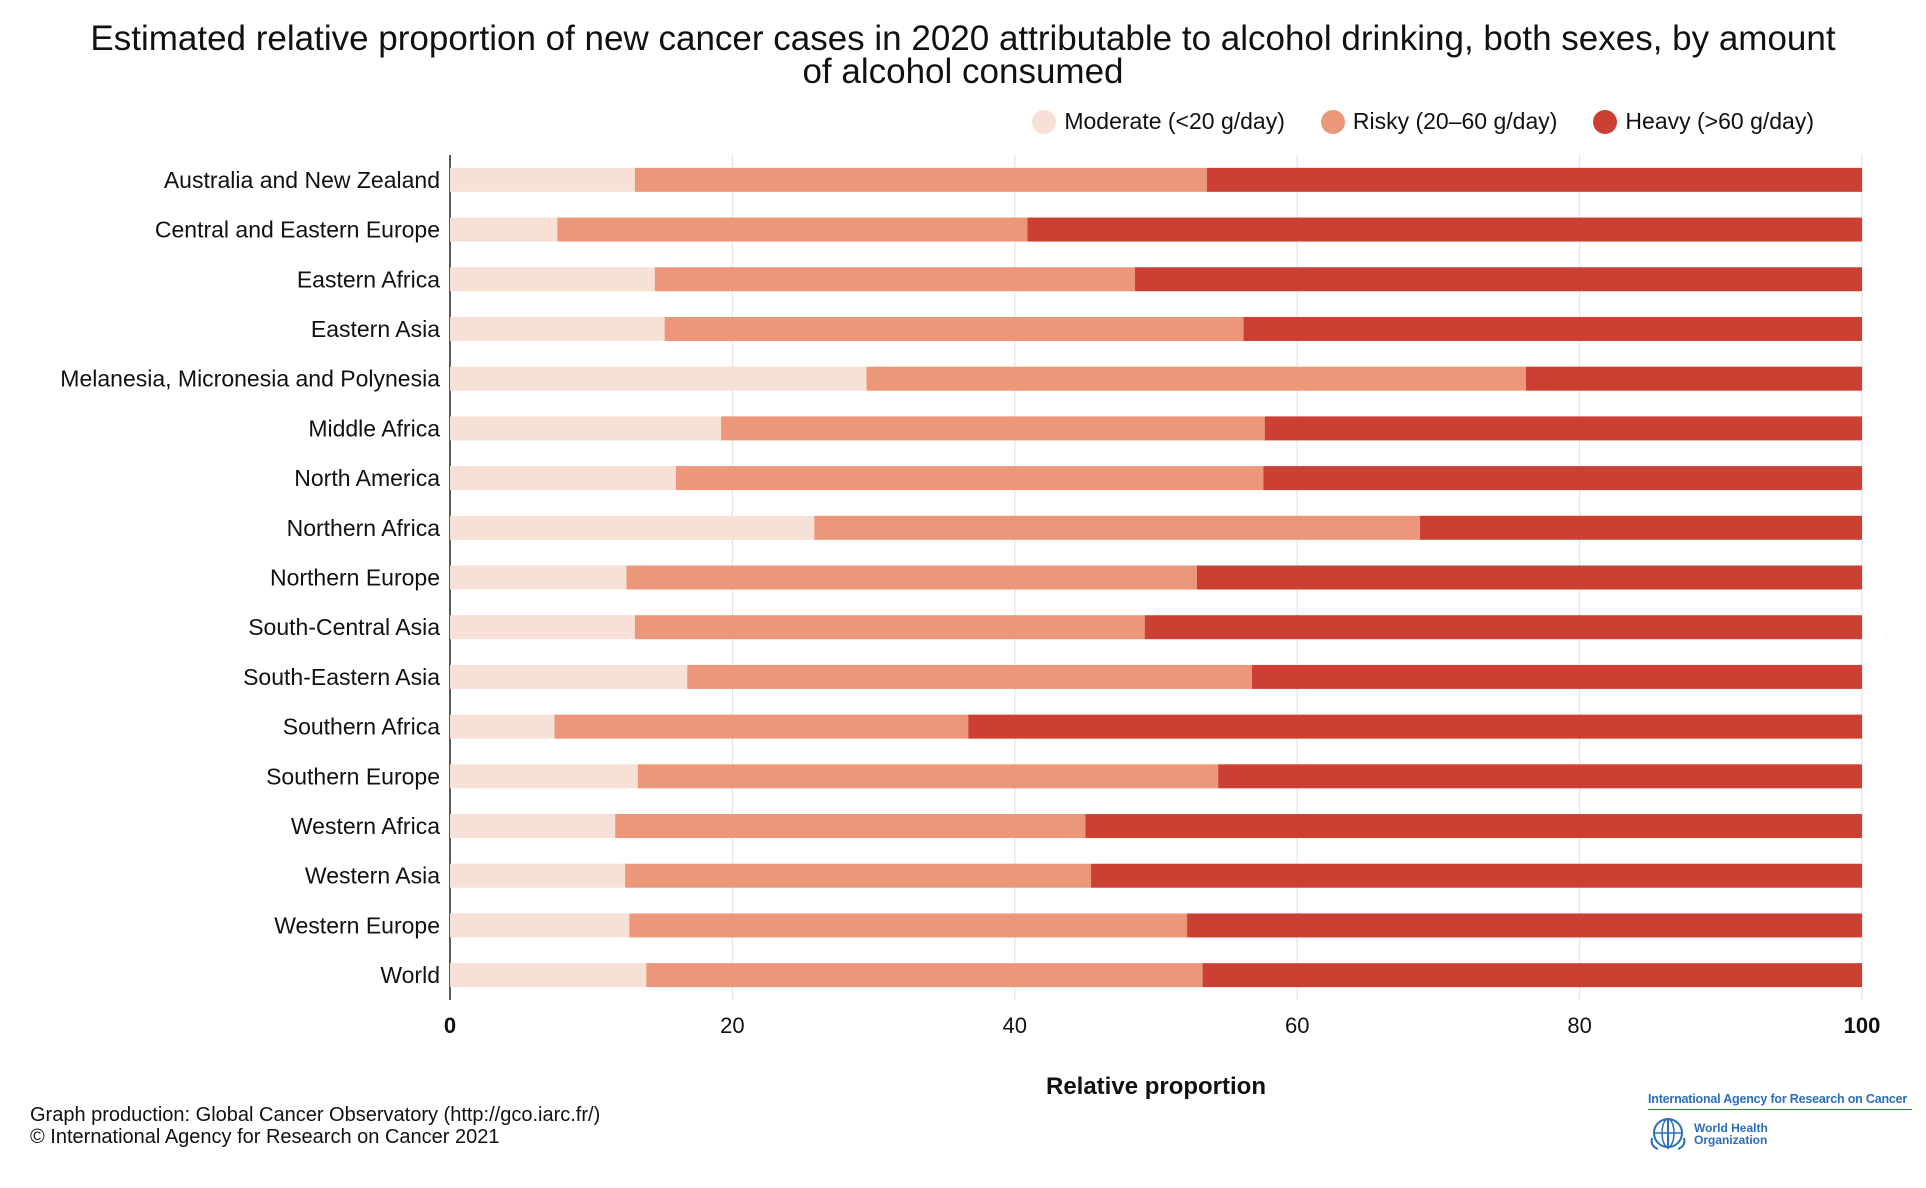 The width and height of the screenshot is (1926, 1188). Describe the element at coordinates (1455, 121) in the screenshot. I see `legend-label-risky: Risky (20–60 g/day)` at that location.